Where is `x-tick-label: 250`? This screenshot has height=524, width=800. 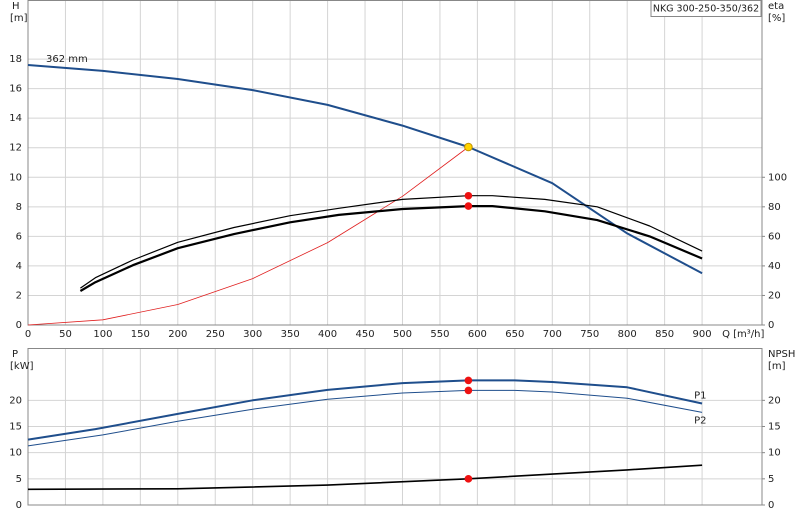
x-tick-label: 250 is located at coordinates (215, 334).